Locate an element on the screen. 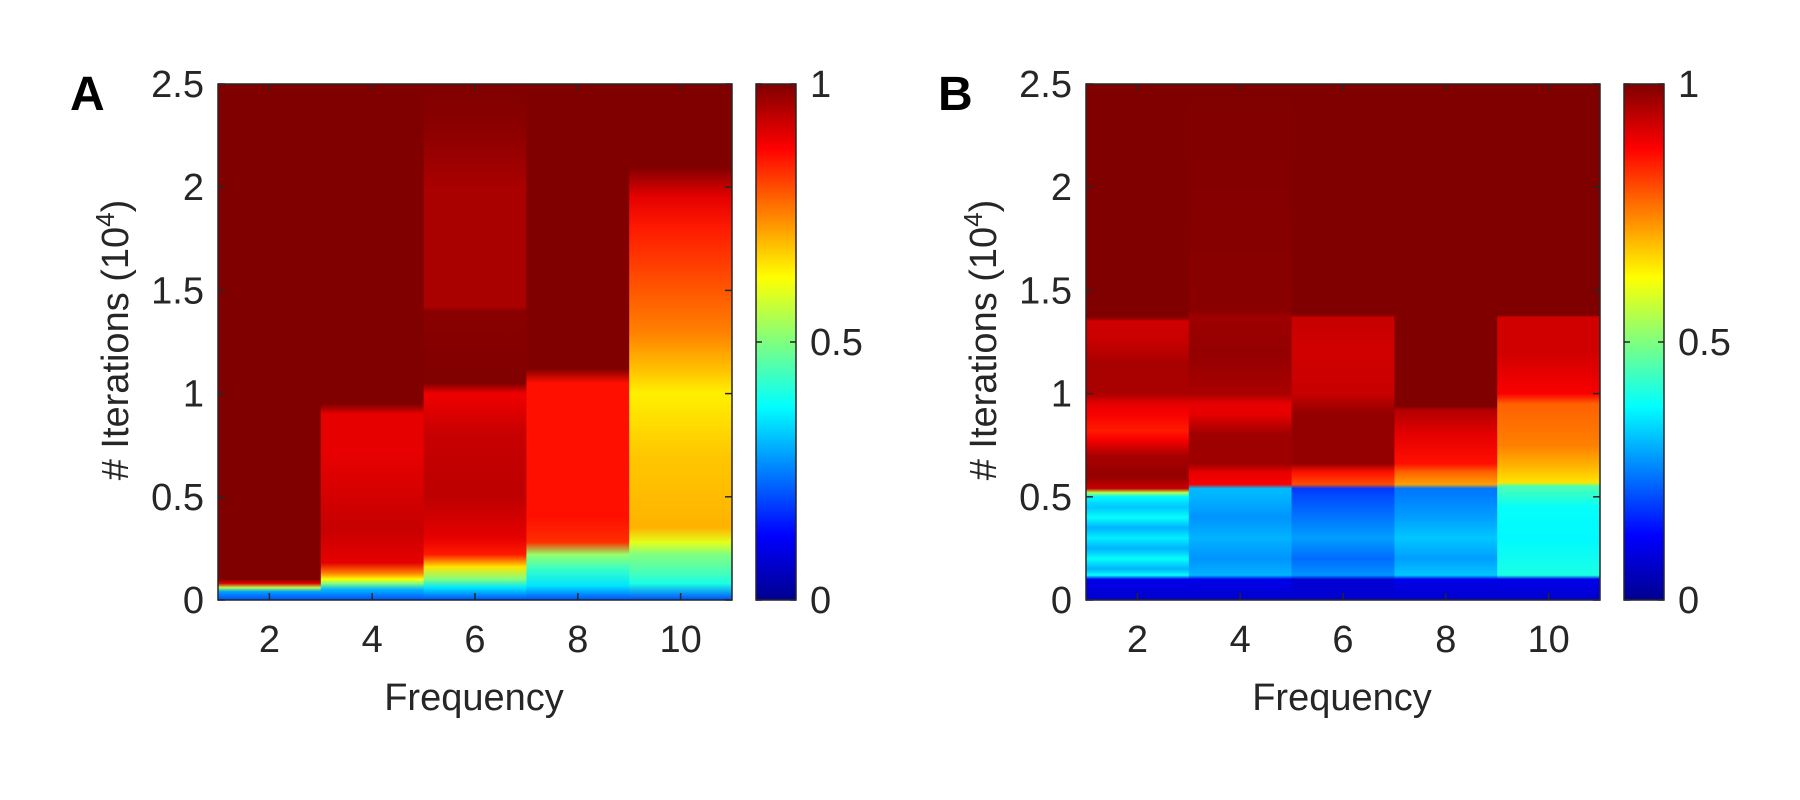 This screenshot has width=1800, height=800. y-axis-label-a-exp: 4 is located at coordinates (105, 219).